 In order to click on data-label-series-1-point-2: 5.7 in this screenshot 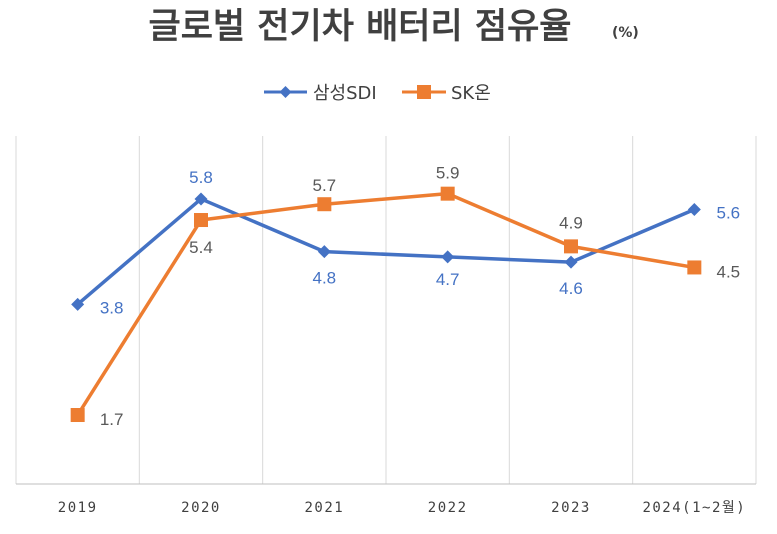, I will do `click(325, 185)`.